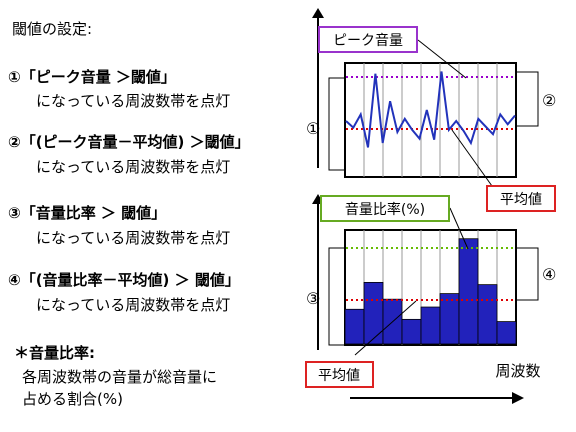 The image size is (576, 432). I want to click on top-avg-callout-box, so click(521, 198).